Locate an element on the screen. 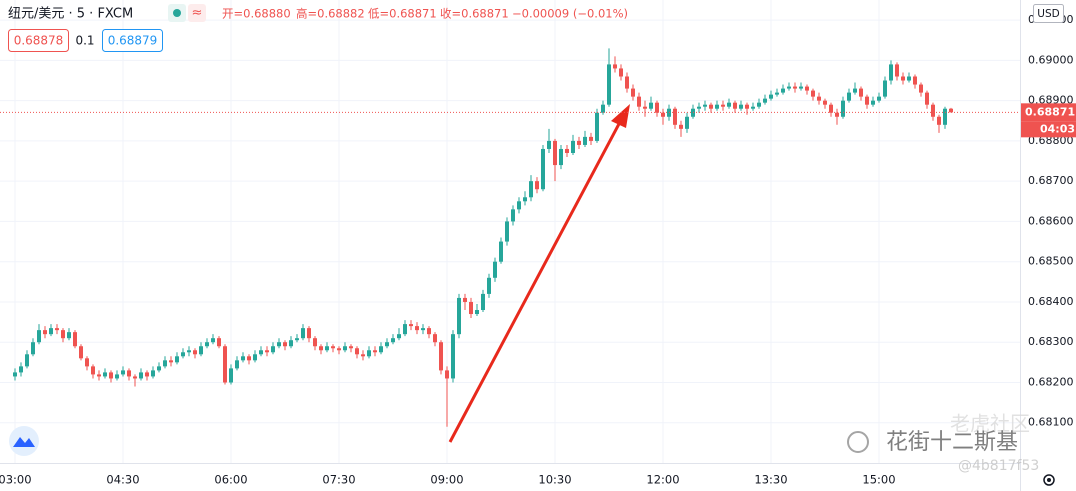 Image resolution: width=1076 pixels, height=491 pixels. y-tick-label: 0.68500 is located at coordinates (1051, 261).